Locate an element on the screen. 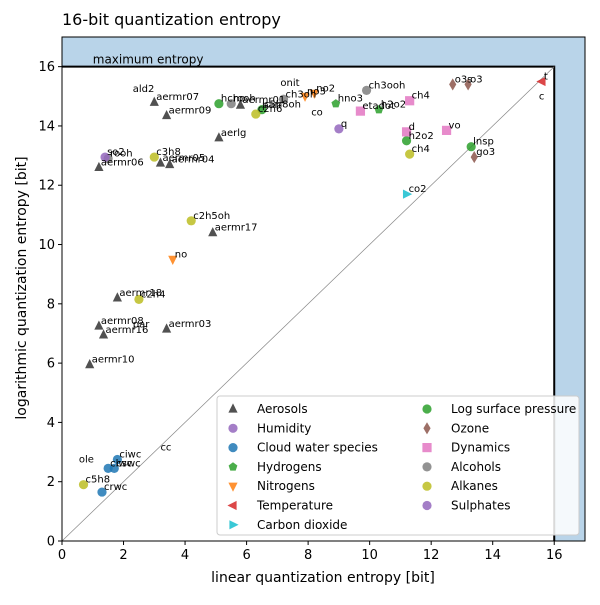  point-label: o3s is located at coordinates (464, 79).